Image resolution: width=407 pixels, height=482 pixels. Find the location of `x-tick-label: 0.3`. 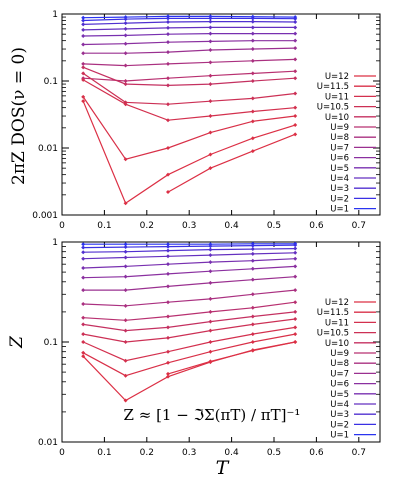

x-tick-label: 0.3 is located at coordinates (189, 453).